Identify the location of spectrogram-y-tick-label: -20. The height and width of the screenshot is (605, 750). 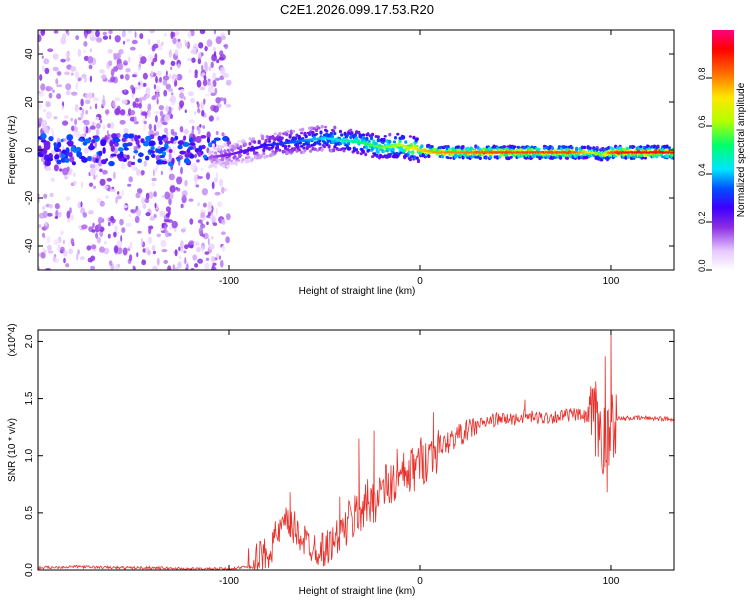
(29, 197).